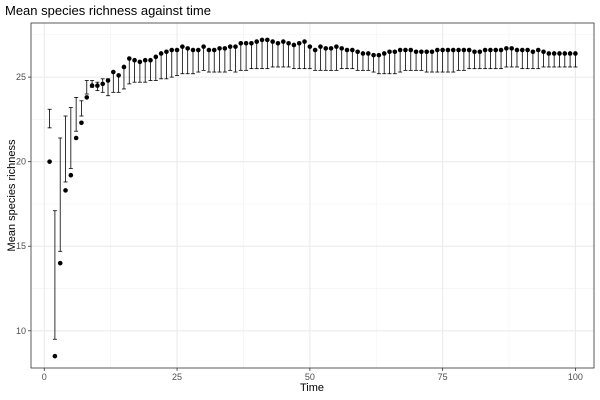 This screenshot has height=400, width=600. Describe the element at coordinates (21, 77) in the screenshot. I see `y-tick-label: 25` at that location.